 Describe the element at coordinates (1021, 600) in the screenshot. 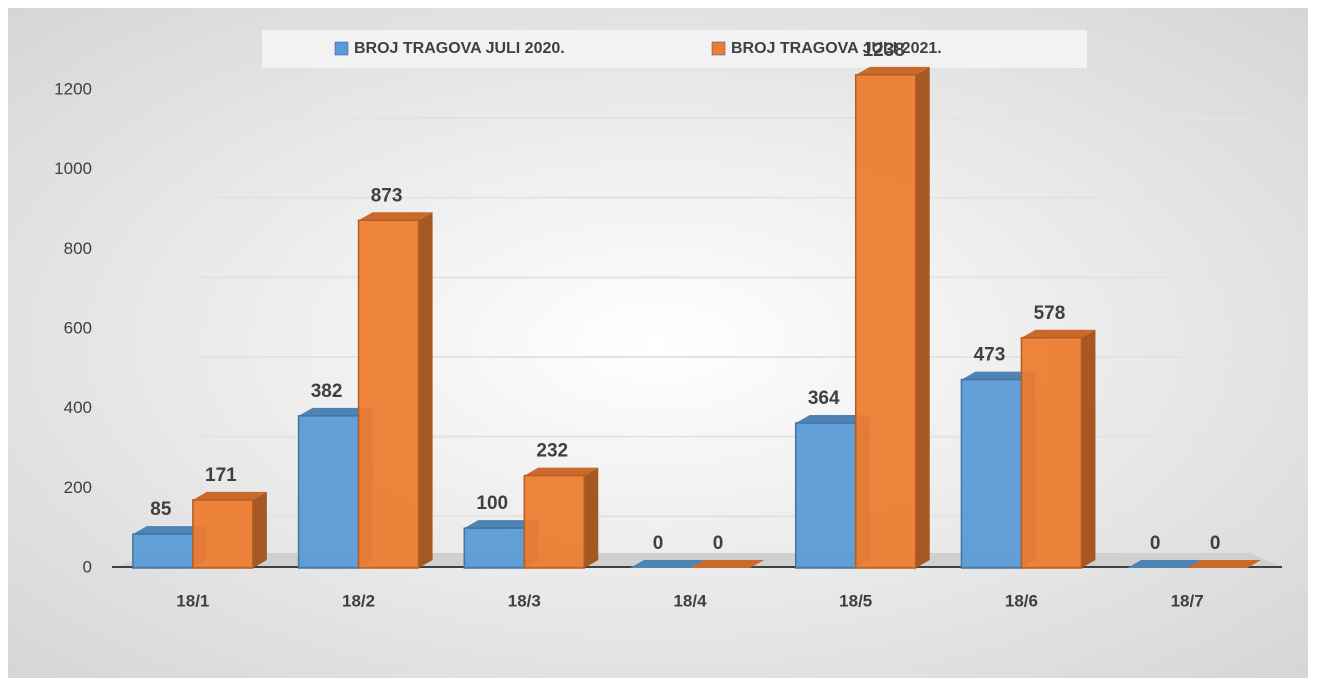

I see `x-tick-label: 18/6` at that location.